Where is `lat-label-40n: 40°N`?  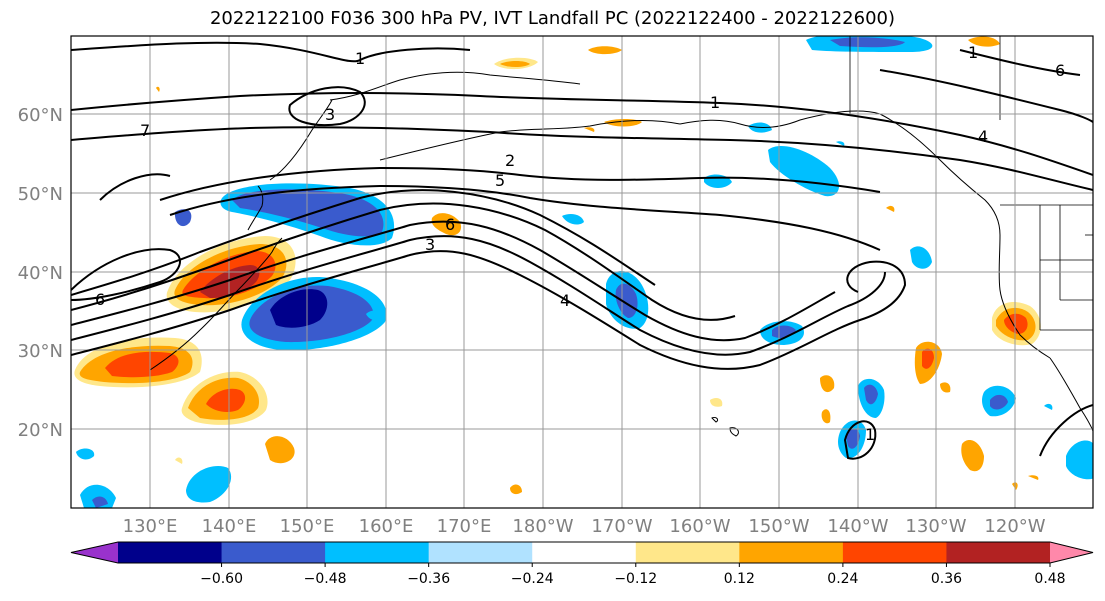
lat-label-40n: 40°N is located at coordinates (40, 273).